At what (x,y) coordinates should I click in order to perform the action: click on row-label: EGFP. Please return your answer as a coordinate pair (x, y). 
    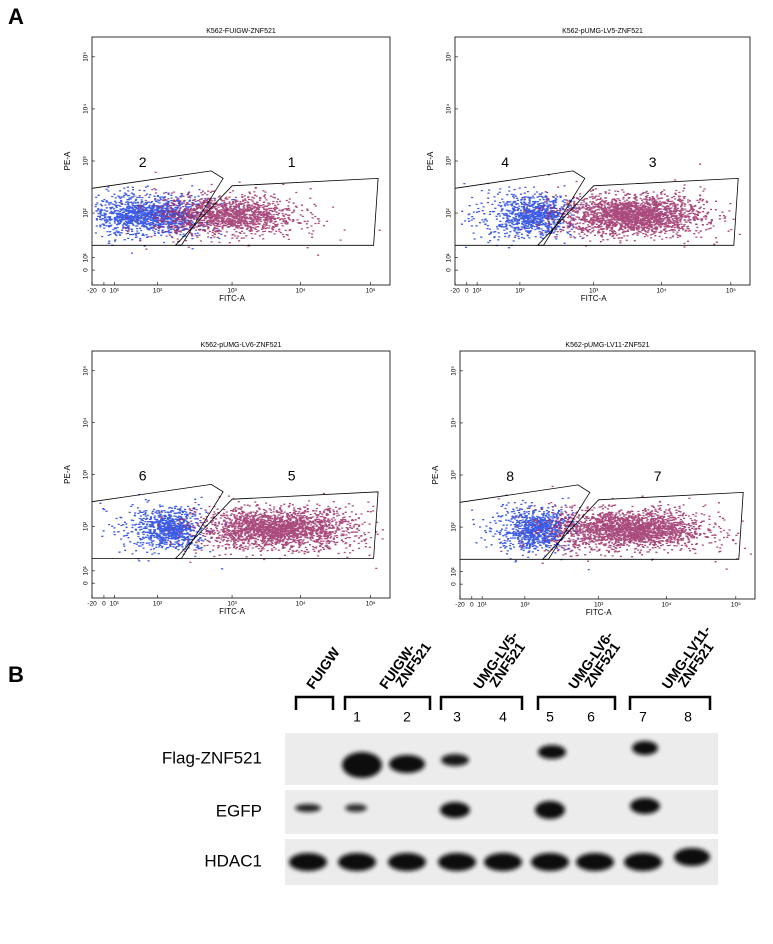
    Looking at the image, I should click on (239, 810).